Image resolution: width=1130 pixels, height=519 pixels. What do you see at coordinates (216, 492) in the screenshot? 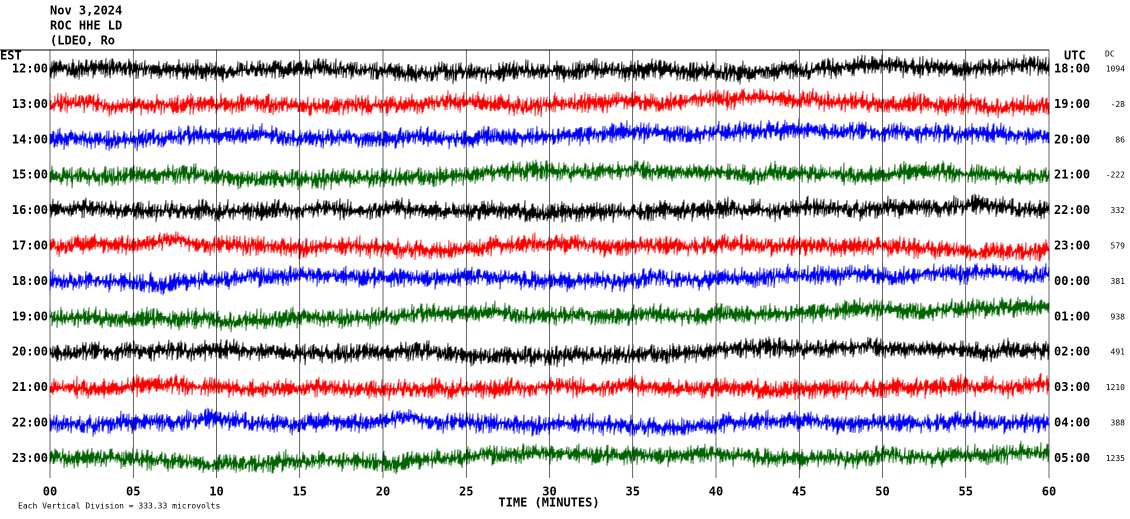
I see `x-tick-label: 10` at bounding box center [216, 492].